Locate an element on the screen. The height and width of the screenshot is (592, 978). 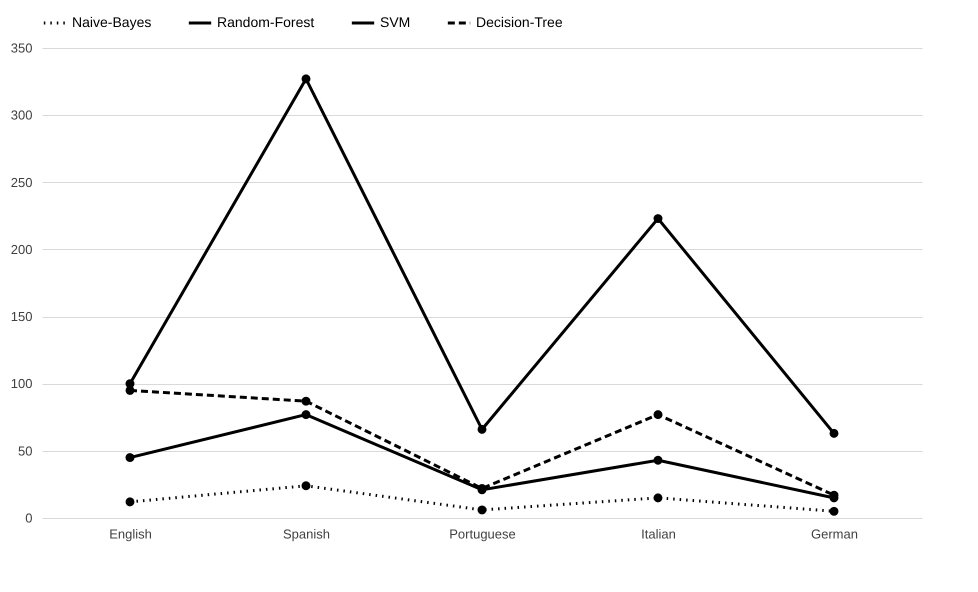
y-tick-label: 0 is located at coordinates (28, 518).